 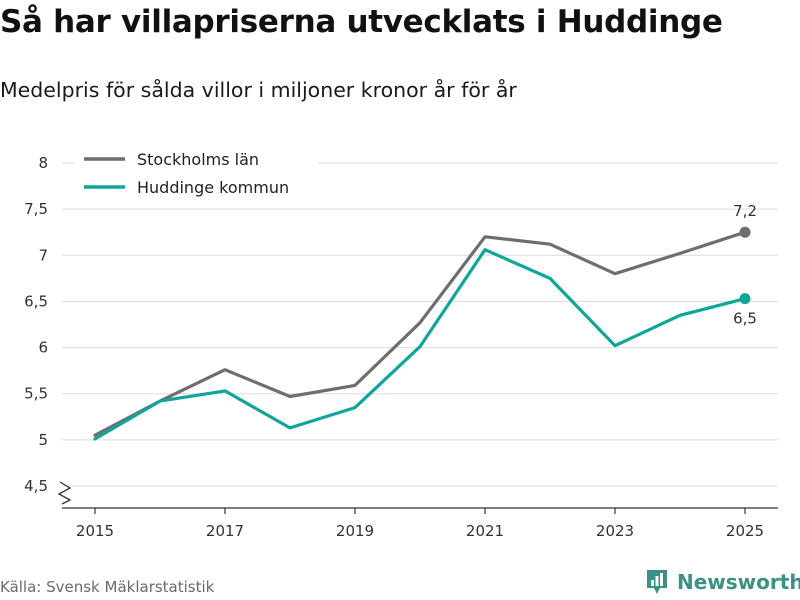 I want to click on x-tick-label: 2023, so click(x=615, y=531).